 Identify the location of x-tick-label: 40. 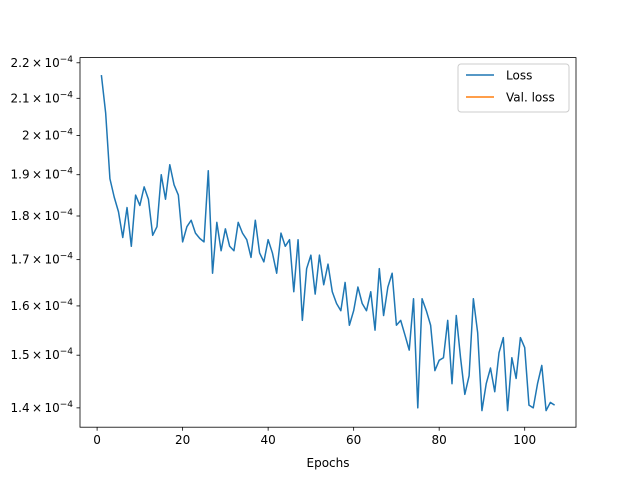
(267, 440).